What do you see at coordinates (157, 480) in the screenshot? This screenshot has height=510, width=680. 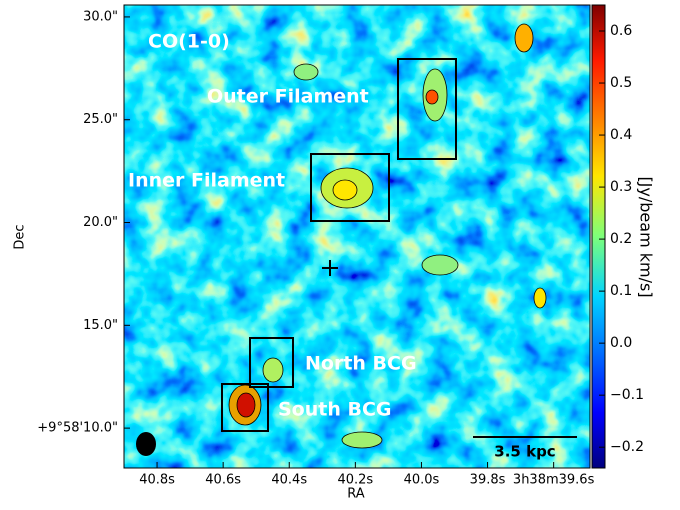 I see `x-tick-label: 40.8s` at bounding box center [157, 480].